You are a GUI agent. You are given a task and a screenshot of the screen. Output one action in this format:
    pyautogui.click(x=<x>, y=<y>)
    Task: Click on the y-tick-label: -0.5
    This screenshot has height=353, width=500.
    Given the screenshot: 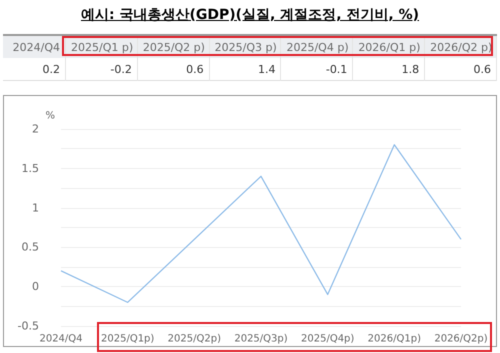 What is the action you would take?
    pyautogui.click(x=28, y=326)
    